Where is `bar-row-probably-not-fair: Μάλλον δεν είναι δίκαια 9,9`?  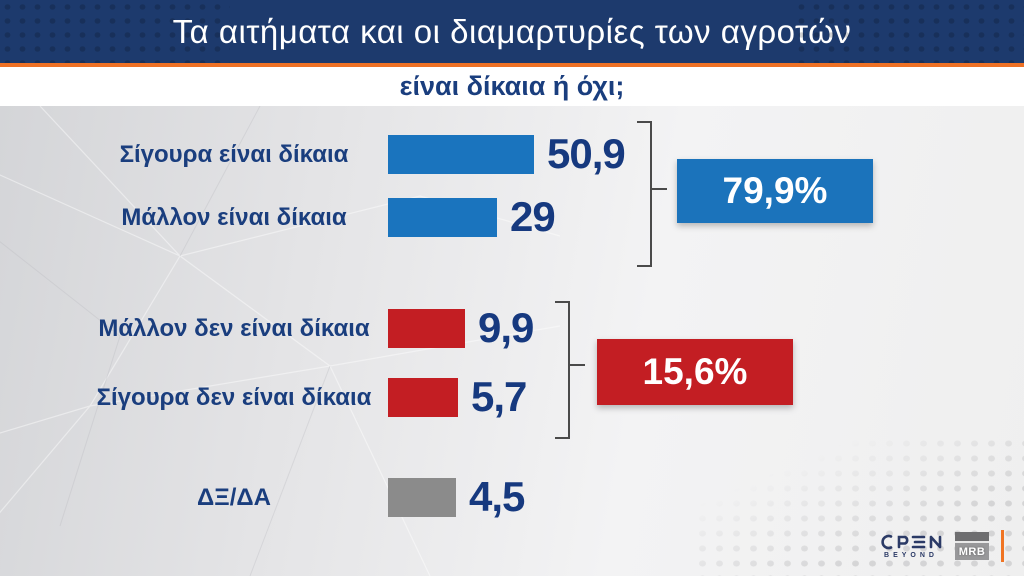 bar-row-probably-not-fair: Μάλλον δεν είναι δίκαια 9,9 is located at coordinates (512, 327).